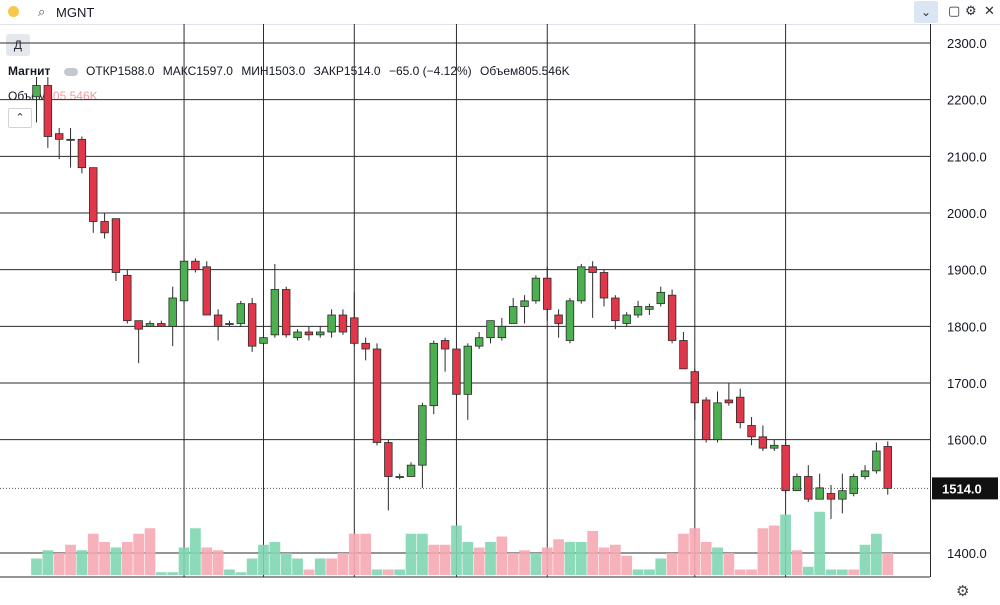  What do you see at coordinates (70, 71) in the screenshot?
I see `eye-icon` at bounding box center [70, 71].